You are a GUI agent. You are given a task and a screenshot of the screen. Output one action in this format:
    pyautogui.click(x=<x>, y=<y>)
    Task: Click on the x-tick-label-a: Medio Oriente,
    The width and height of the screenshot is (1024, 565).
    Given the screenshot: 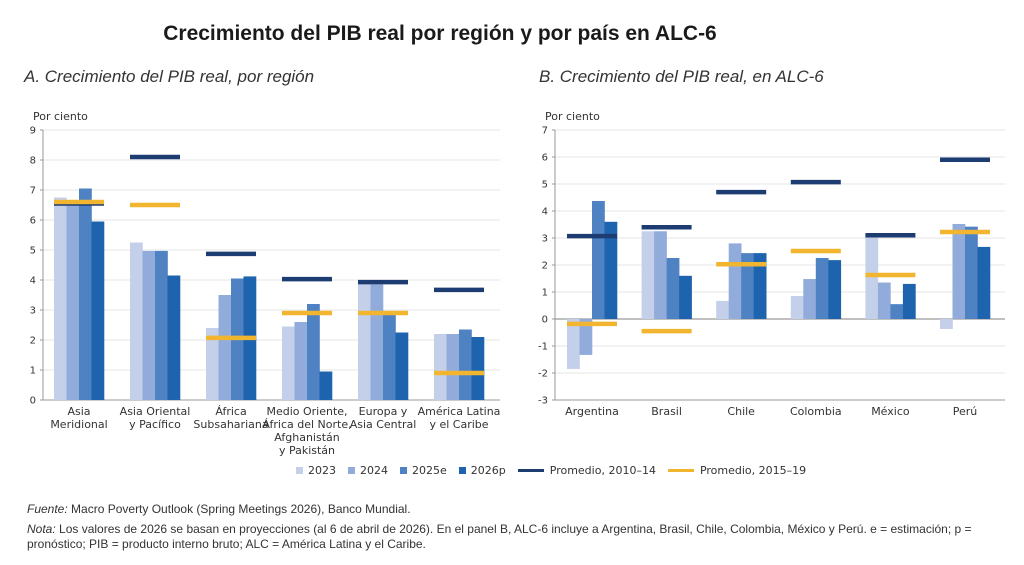 What is the action you would take?
    pyautogui.click(x=306, y=411)
    